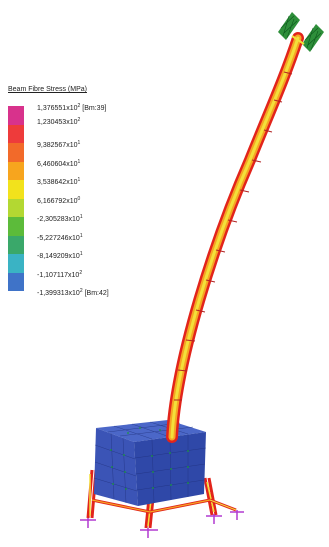 The height and width of the screenshot is (547, 329). I want to click on legend-value-mantissa: 6,166792, so click(52, 201).